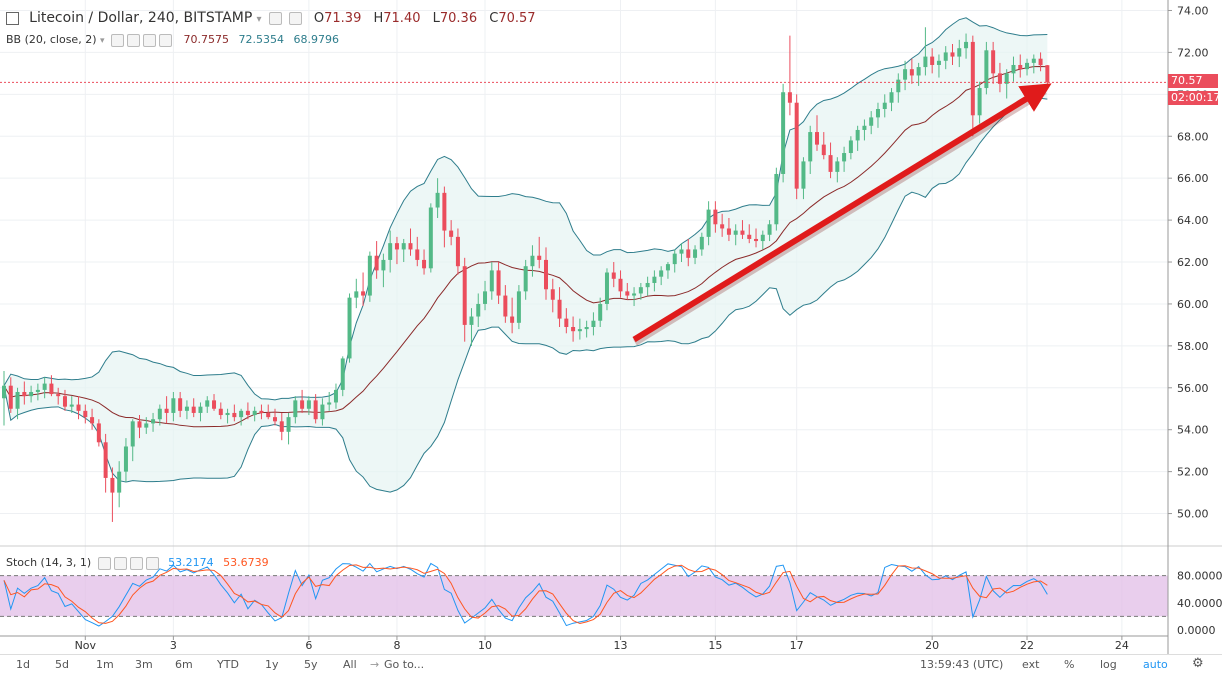 This screenshot has width=1222, height=673. What do you see at coordinates (134, 40) in the screenshot?
I see `bb-settings-icon` at bounding box center [134, 40].